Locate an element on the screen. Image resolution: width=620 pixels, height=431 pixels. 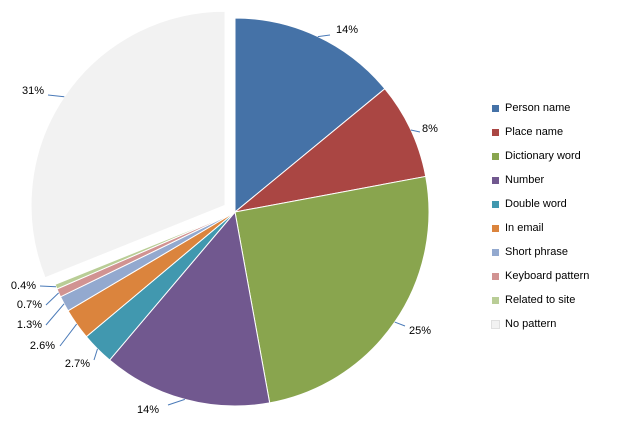
legend-item: Short phrase is located at coordinates (540, 252).